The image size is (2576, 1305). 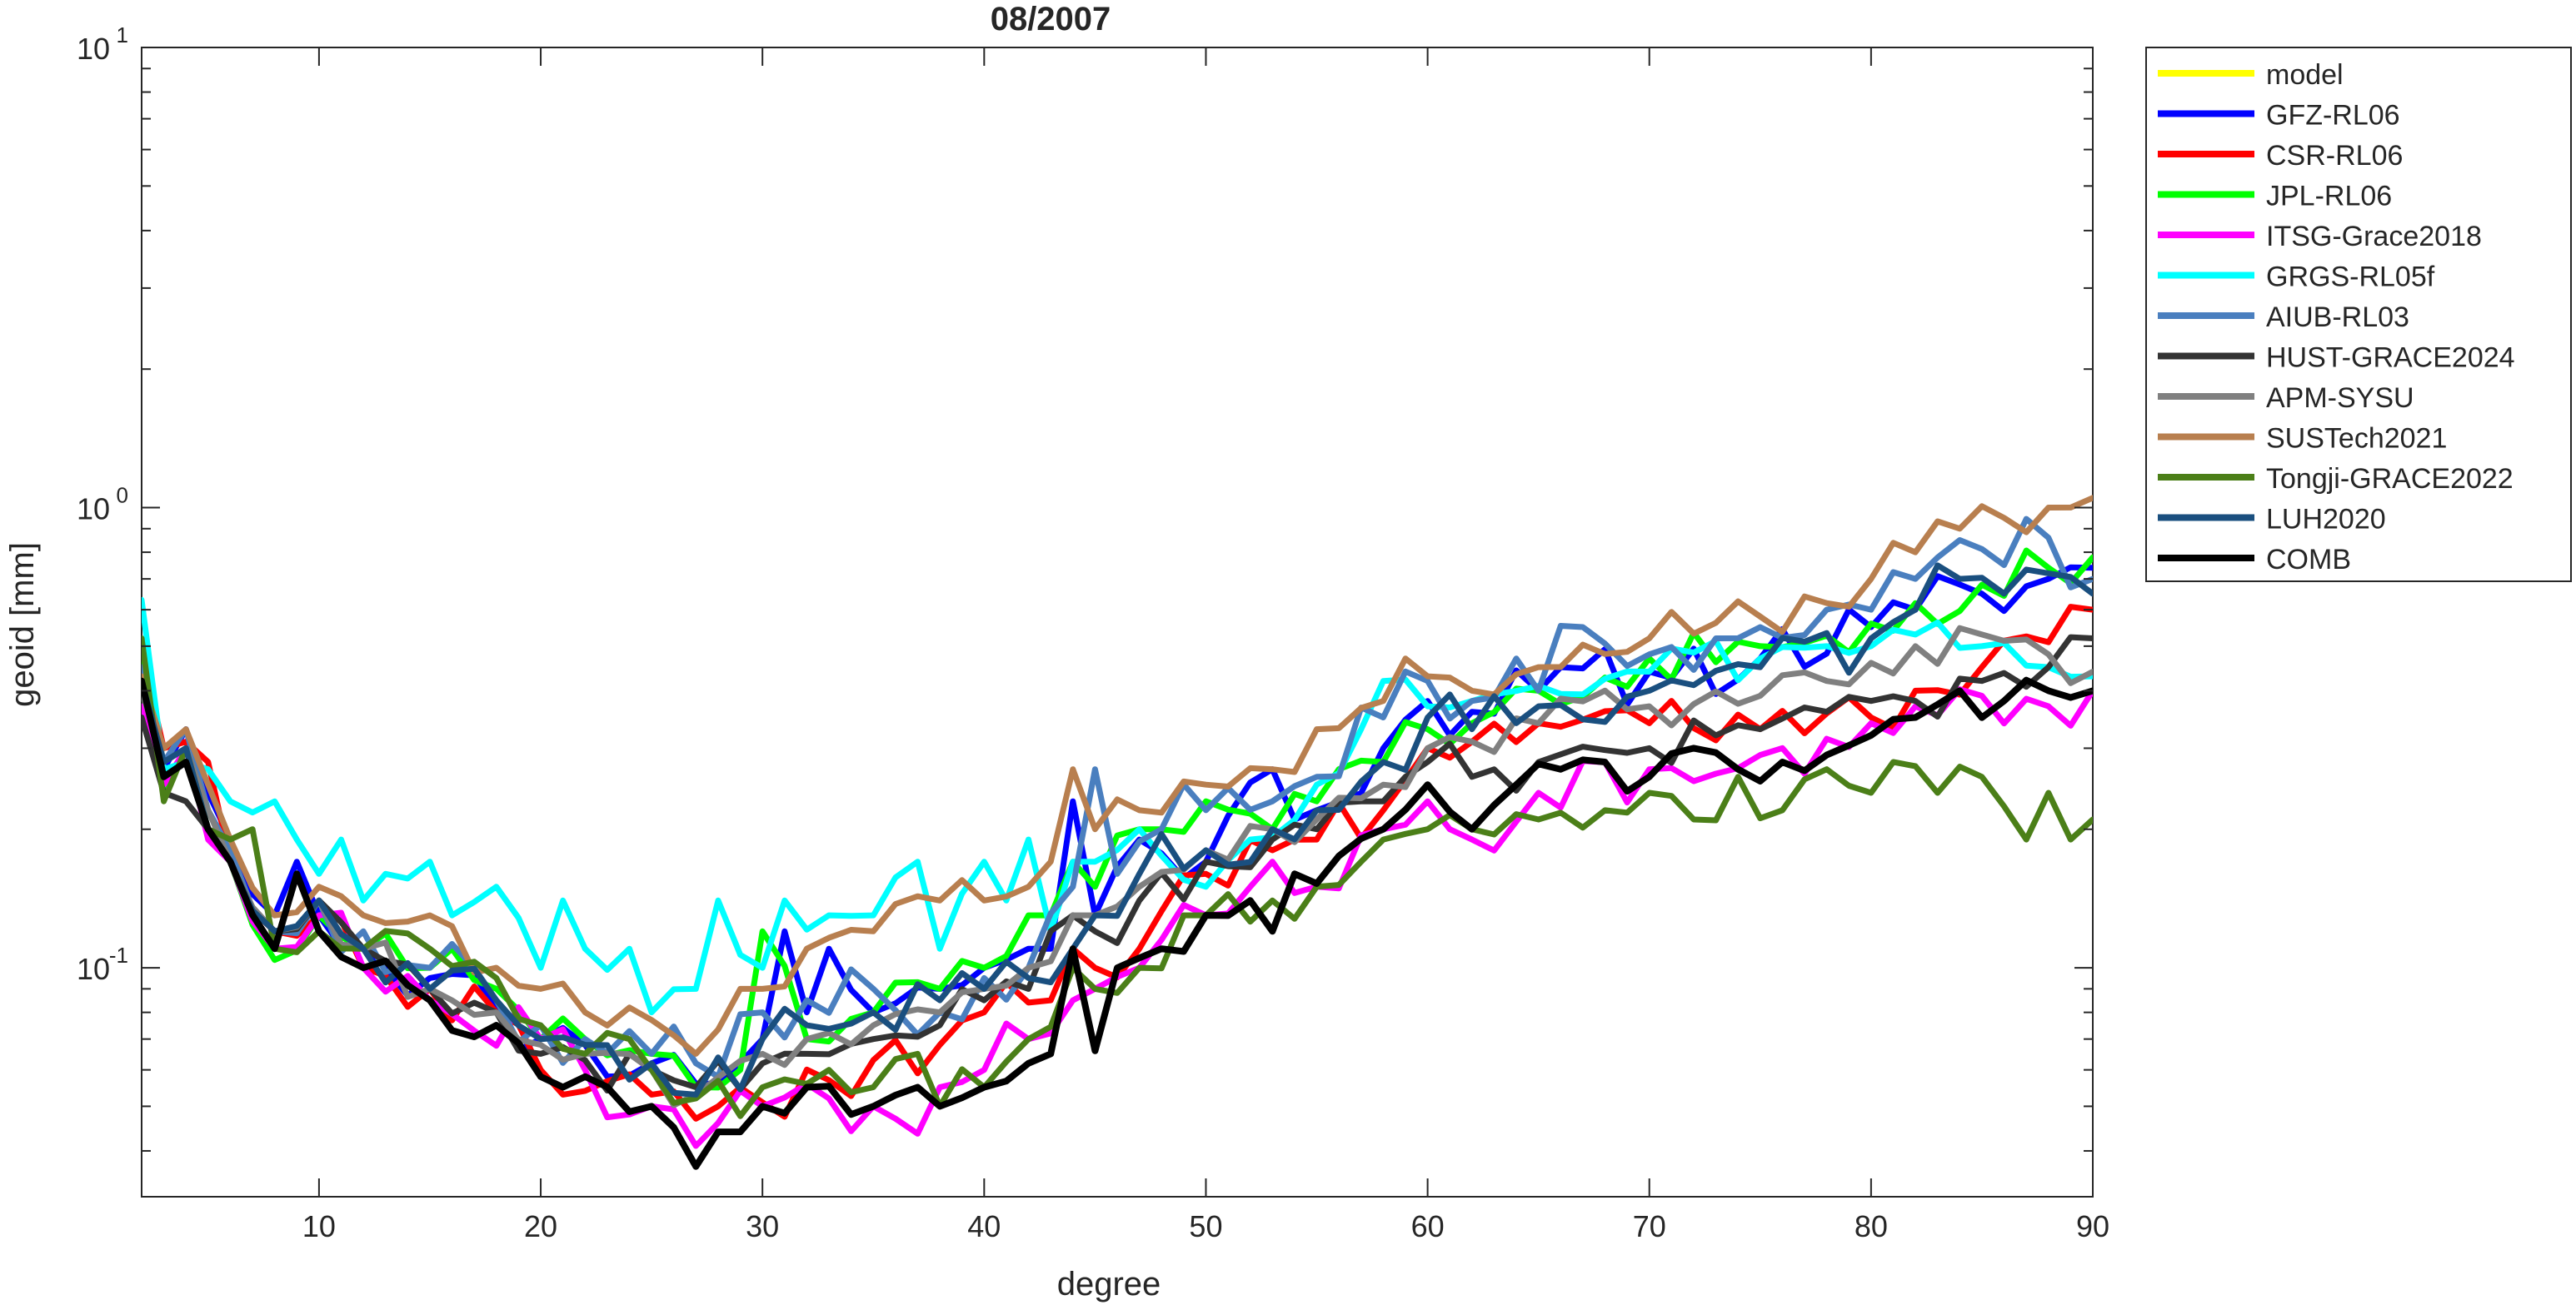 What do you see at coordinates (2326, 519) in the screenshot?
I see `legend-label-luh2020: LUH2020` at bounding box center [2326, 519].